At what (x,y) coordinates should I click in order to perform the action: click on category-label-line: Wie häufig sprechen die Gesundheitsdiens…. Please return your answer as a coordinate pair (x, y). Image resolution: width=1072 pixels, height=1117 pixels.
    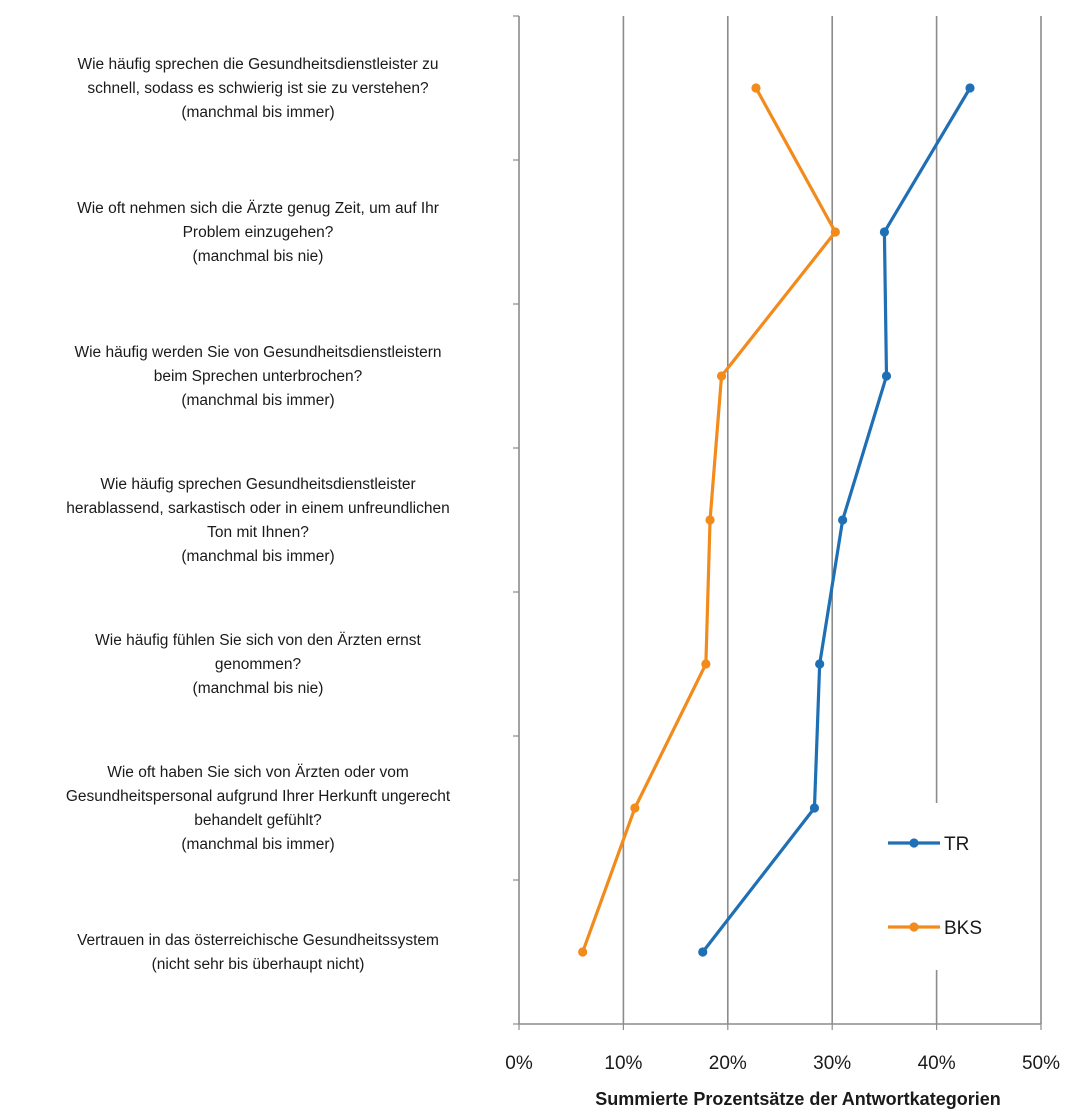
    Looking at the image, I should click on (257, 64).